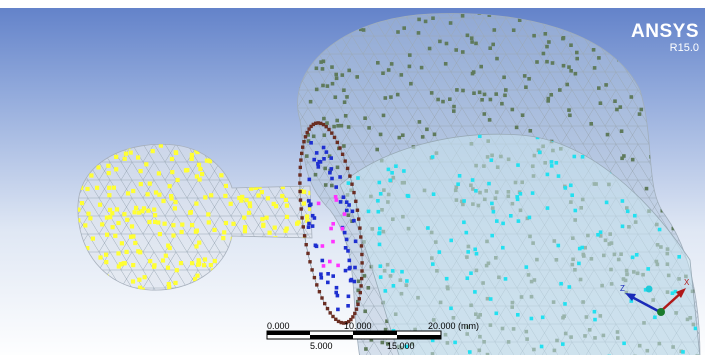 Image resolution: width=705 pixels, height=362 pixels. I want to click on isometric-ball-icon, so click(649, 289).